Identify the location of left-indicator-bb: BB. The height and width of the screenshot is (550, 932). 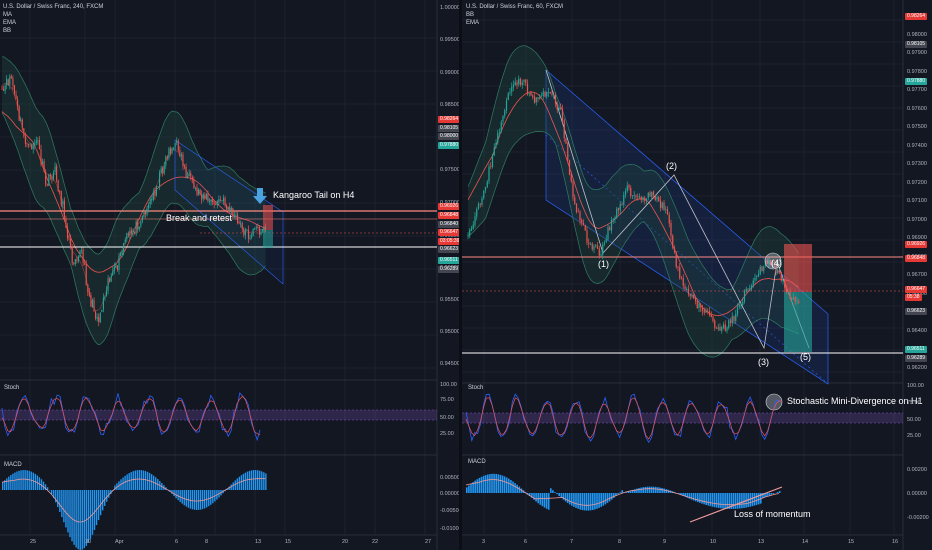
(7, 31).